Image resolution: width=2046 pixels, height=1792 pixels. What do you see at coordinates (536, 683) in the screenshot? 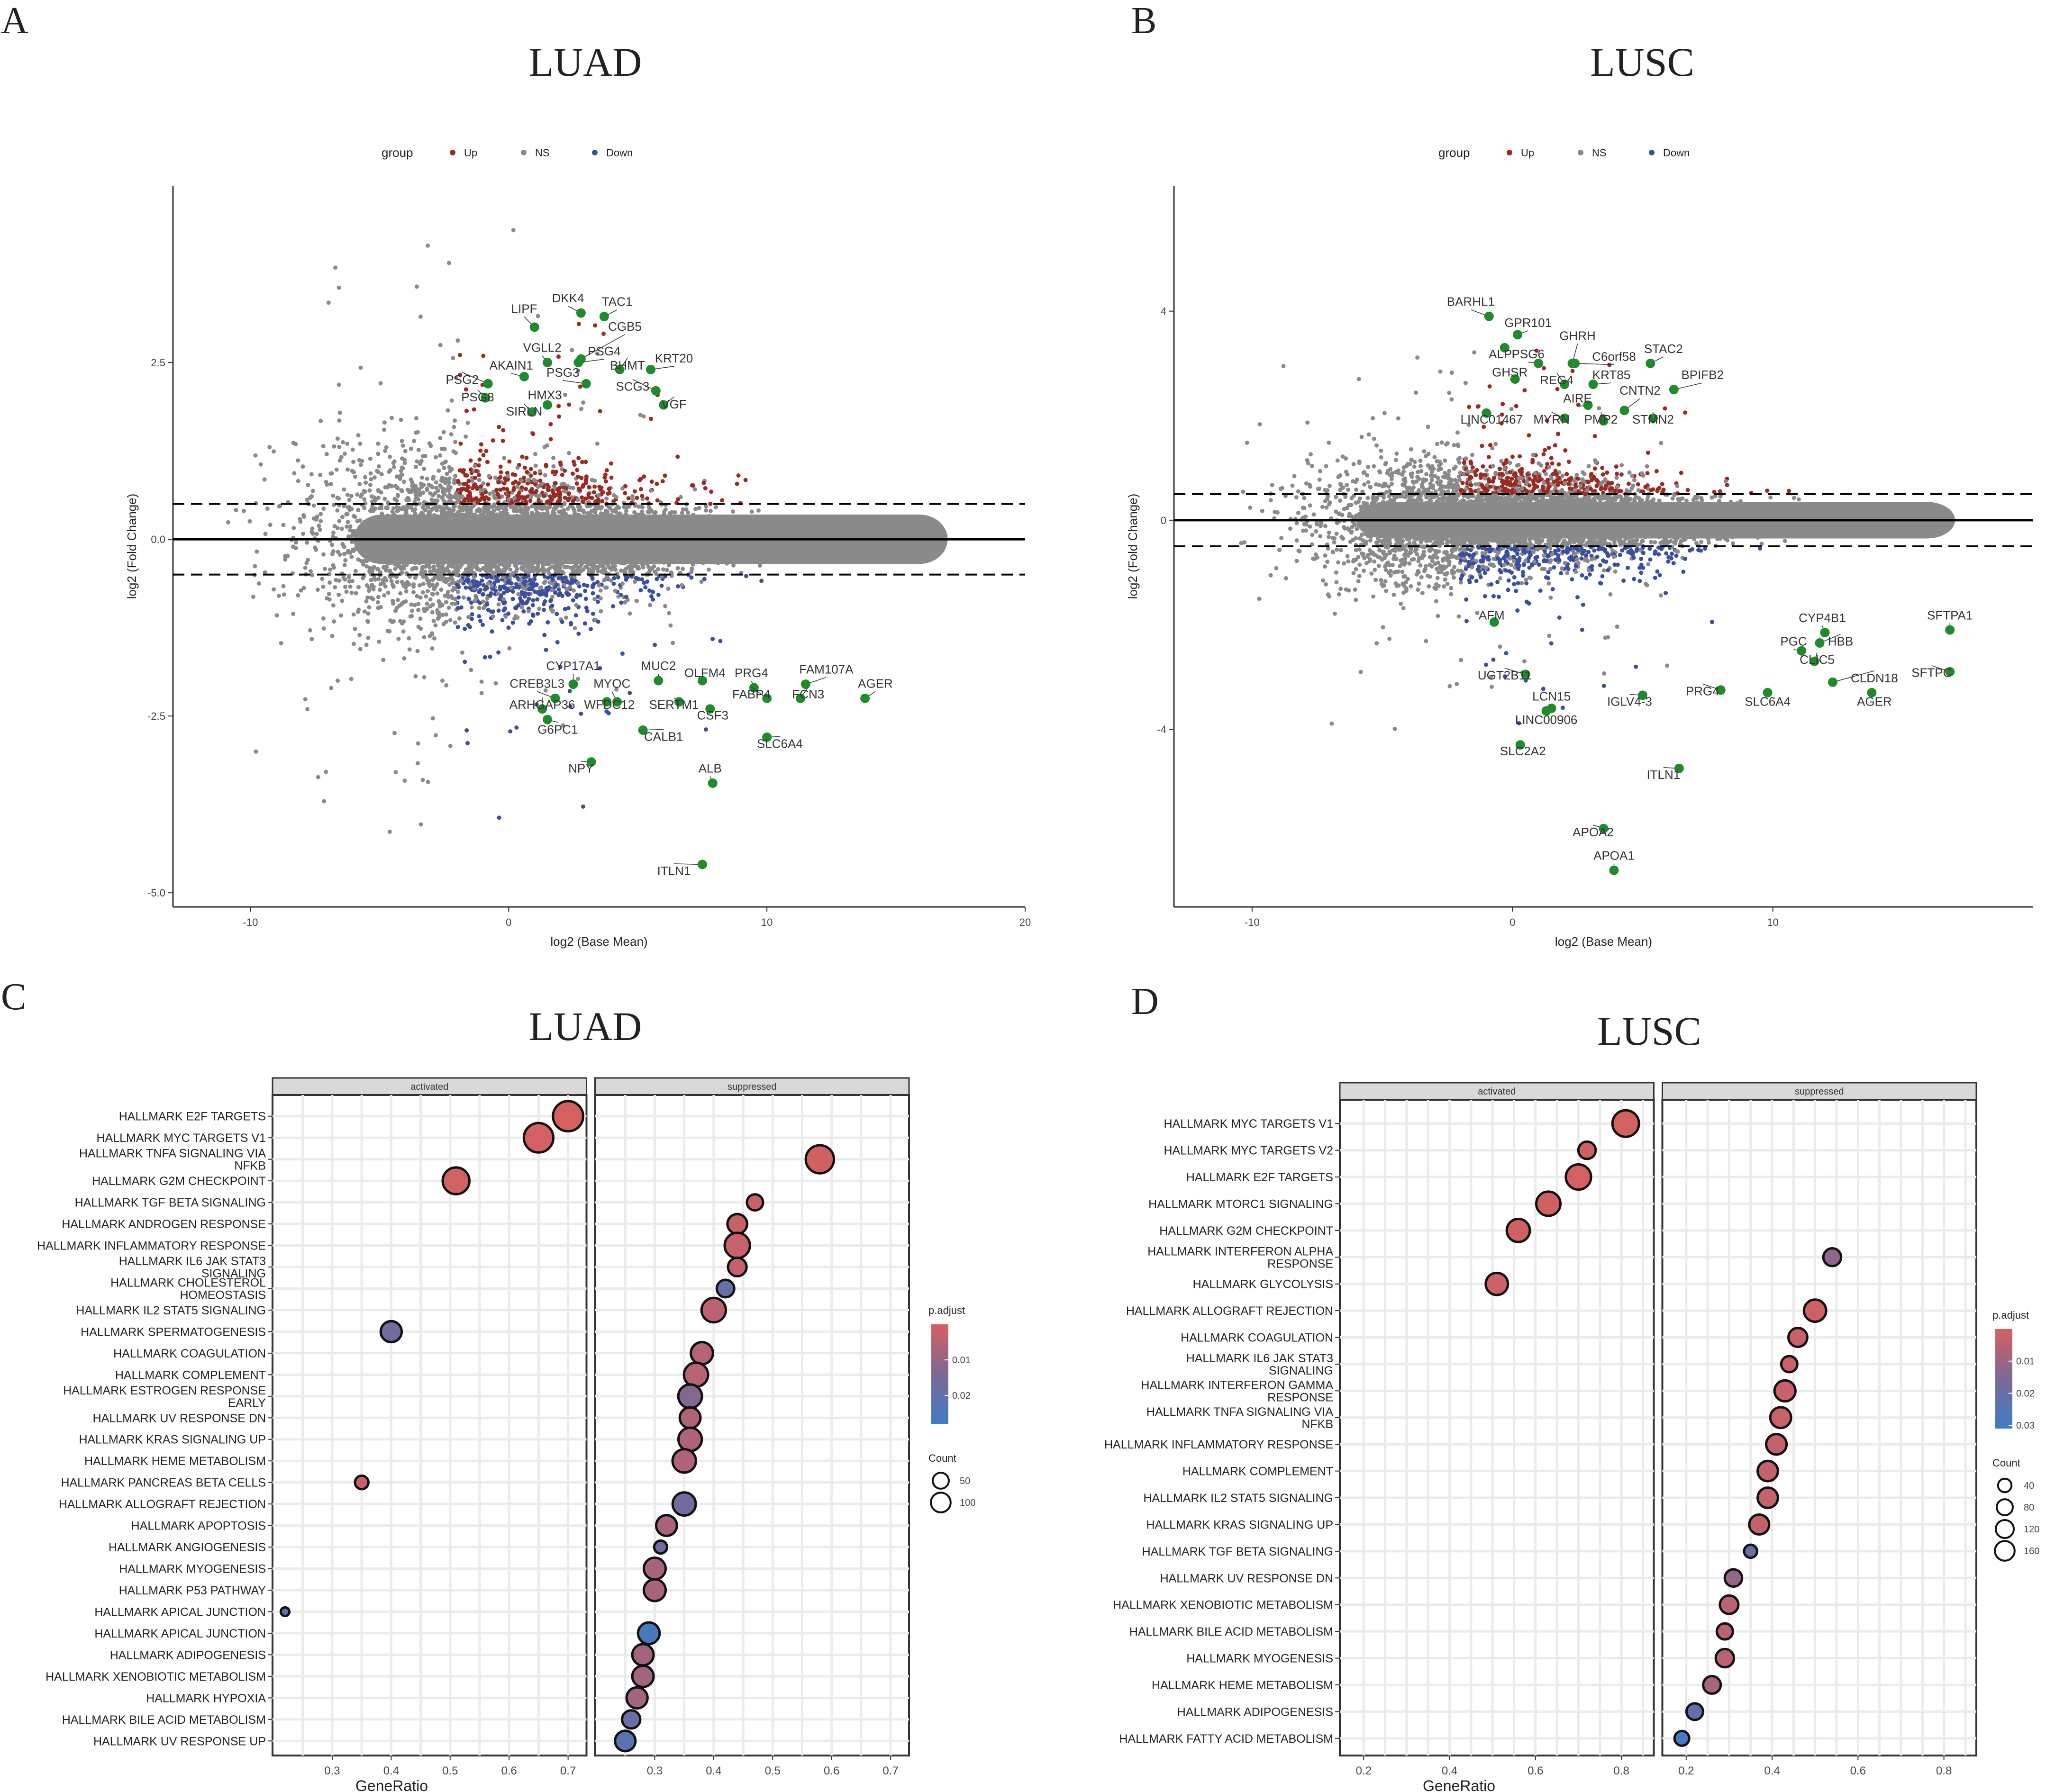
I see `gene-label: CREB3L3` at bounding box center [536, 683].